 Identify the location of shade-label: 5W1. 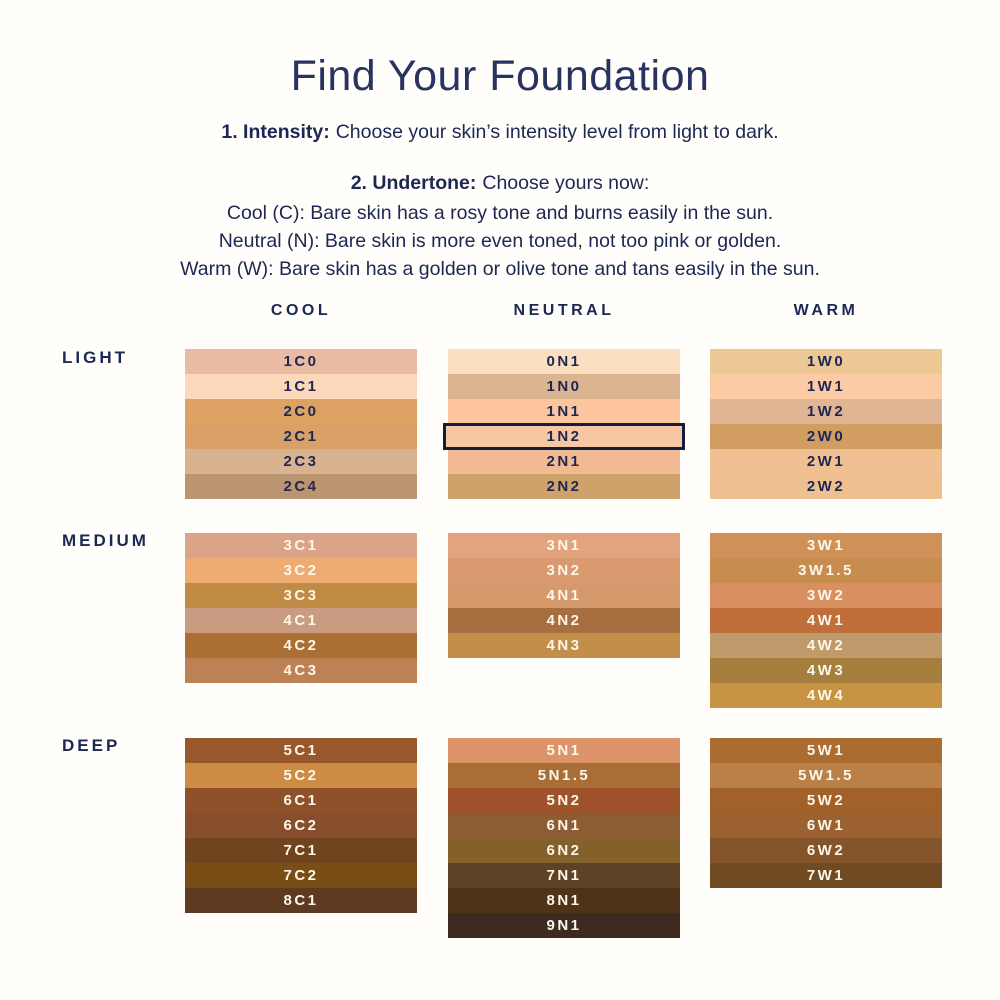
(826, 750).